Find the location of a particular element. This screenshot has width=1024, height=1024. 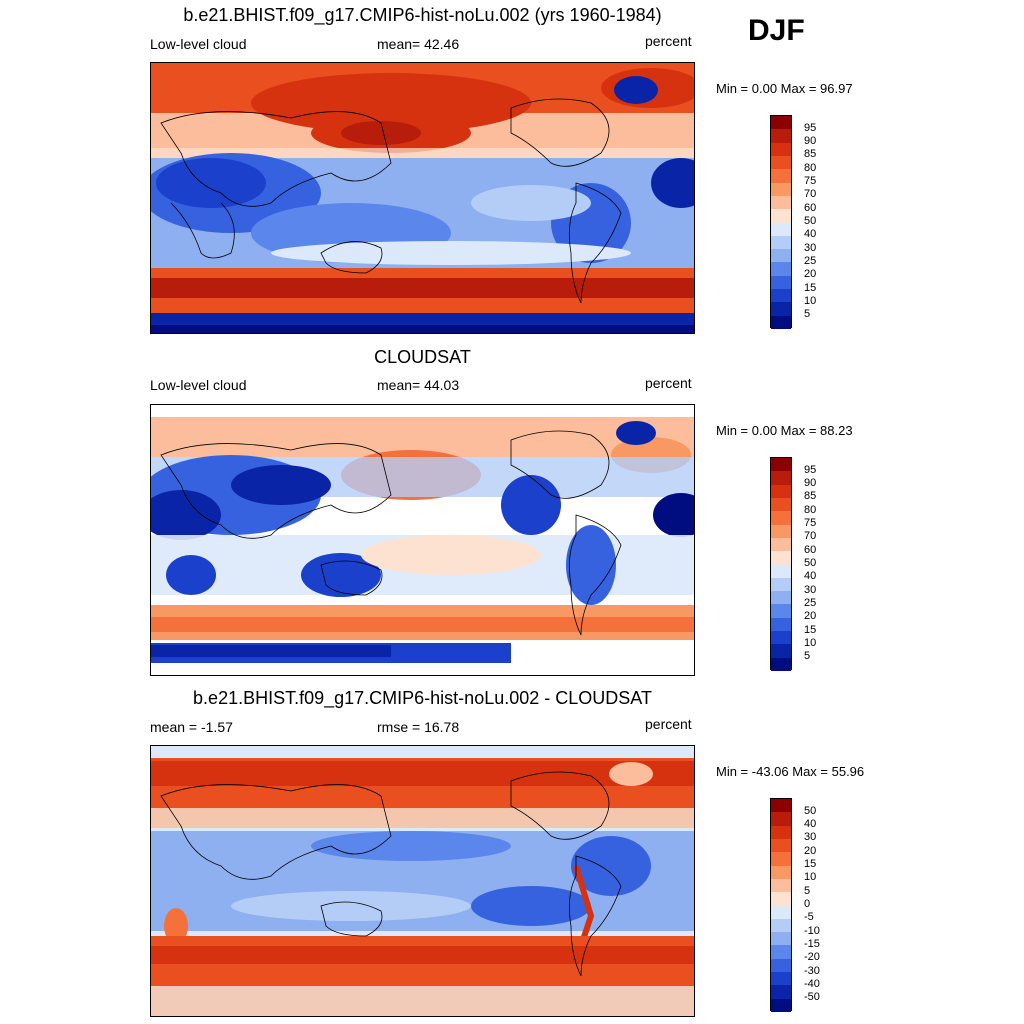

colorbar-tick-label: 85 is located at coordinates (810, 496).